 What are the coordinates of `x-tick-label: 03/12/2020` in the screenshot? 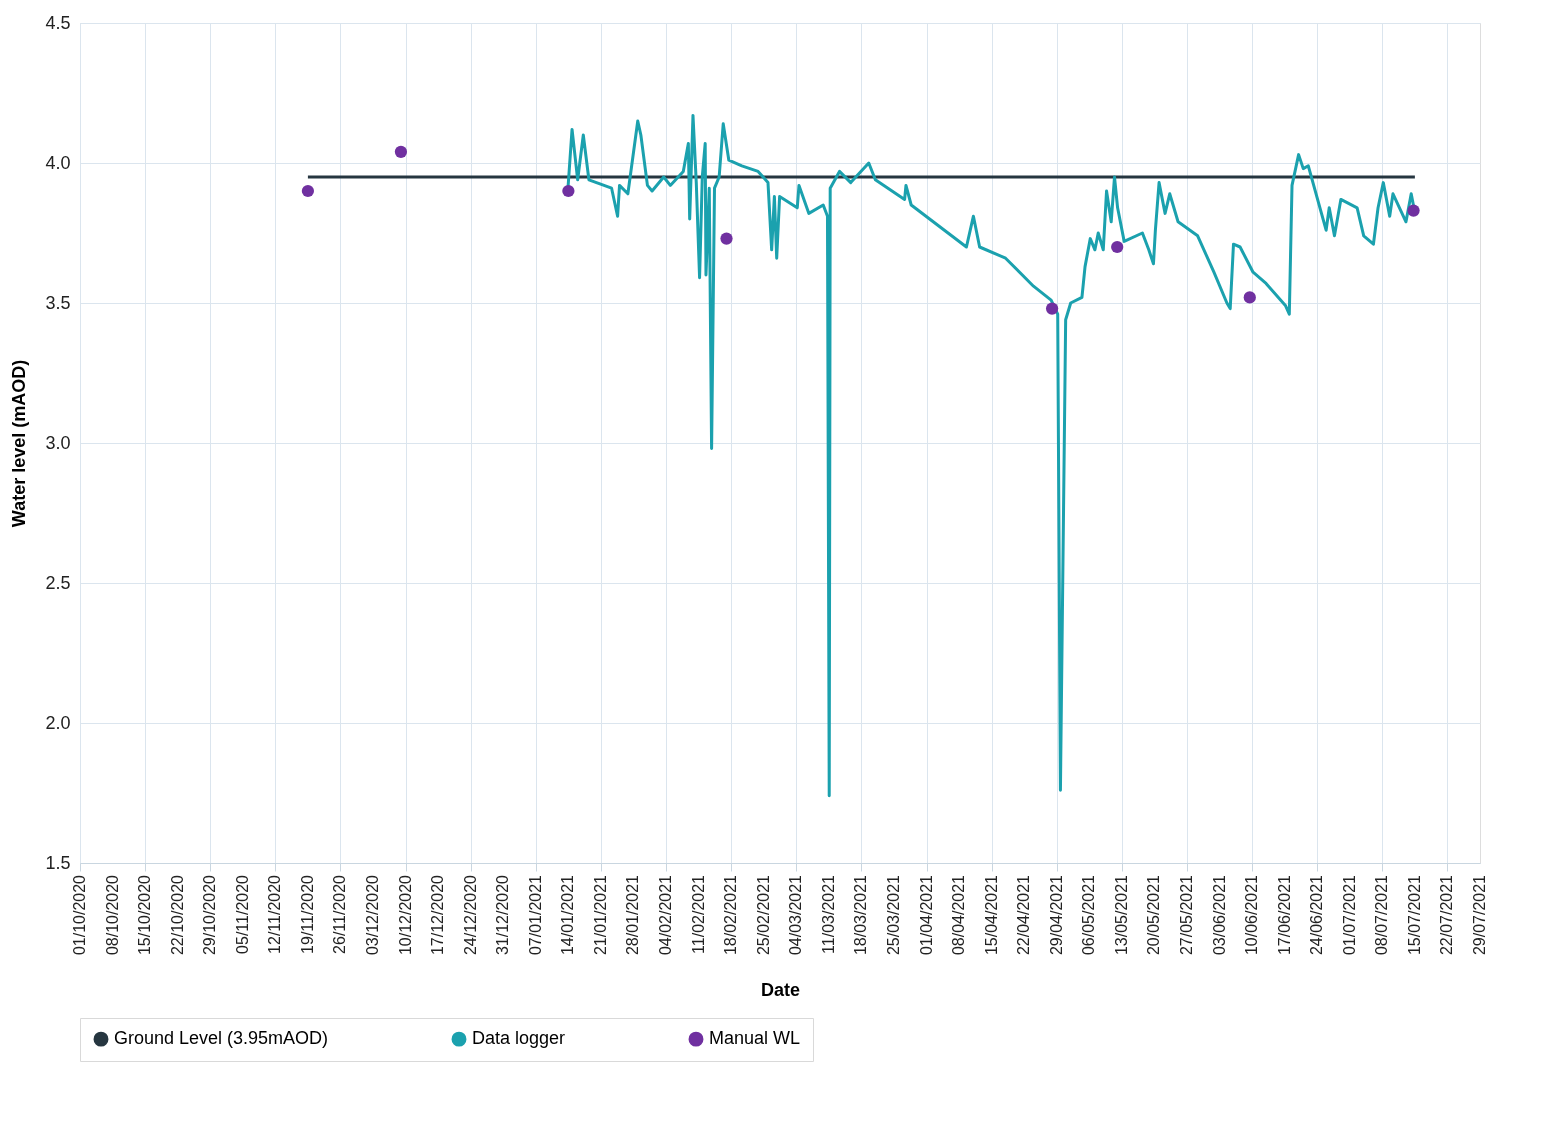 It's located at (373, 915).